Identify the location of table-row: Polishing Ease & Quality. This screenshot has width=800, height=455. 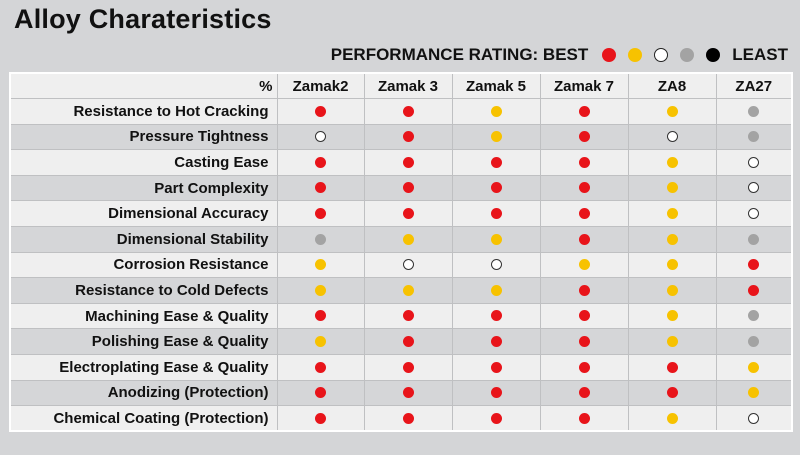
(401, 342).